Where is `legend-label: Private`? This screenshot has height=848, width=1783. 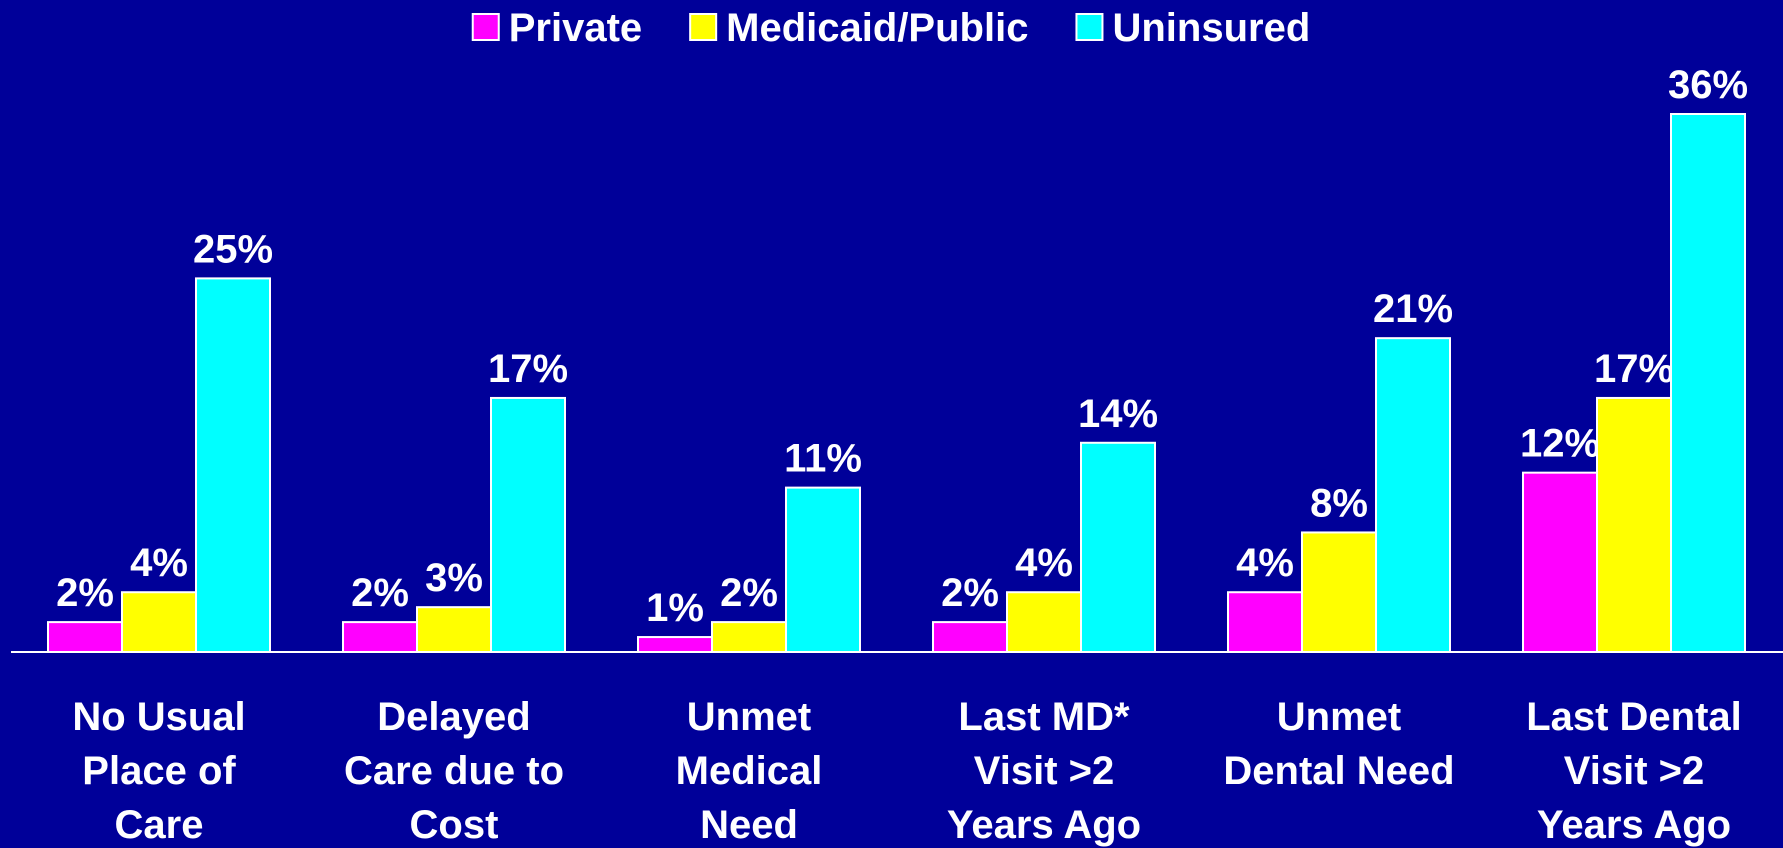
legend-label: Private is located at coordinates (575, 28).